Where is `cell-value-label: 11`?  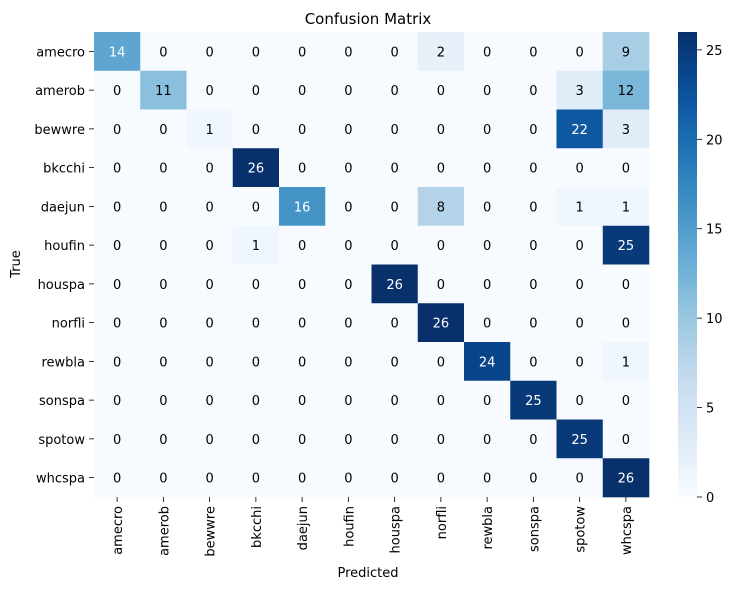
cell-value-label: 11 is located at coordinates (163, 91).